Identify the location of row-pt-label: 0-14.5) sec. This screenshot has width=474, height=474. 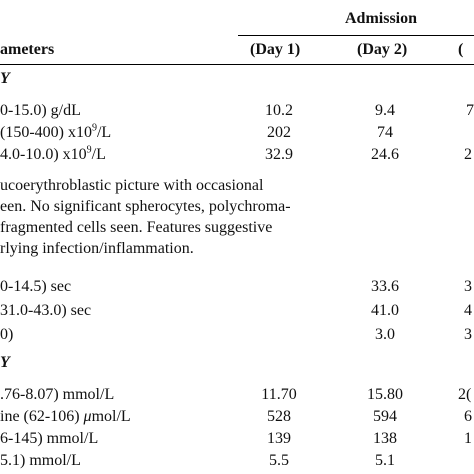
(36, 286).